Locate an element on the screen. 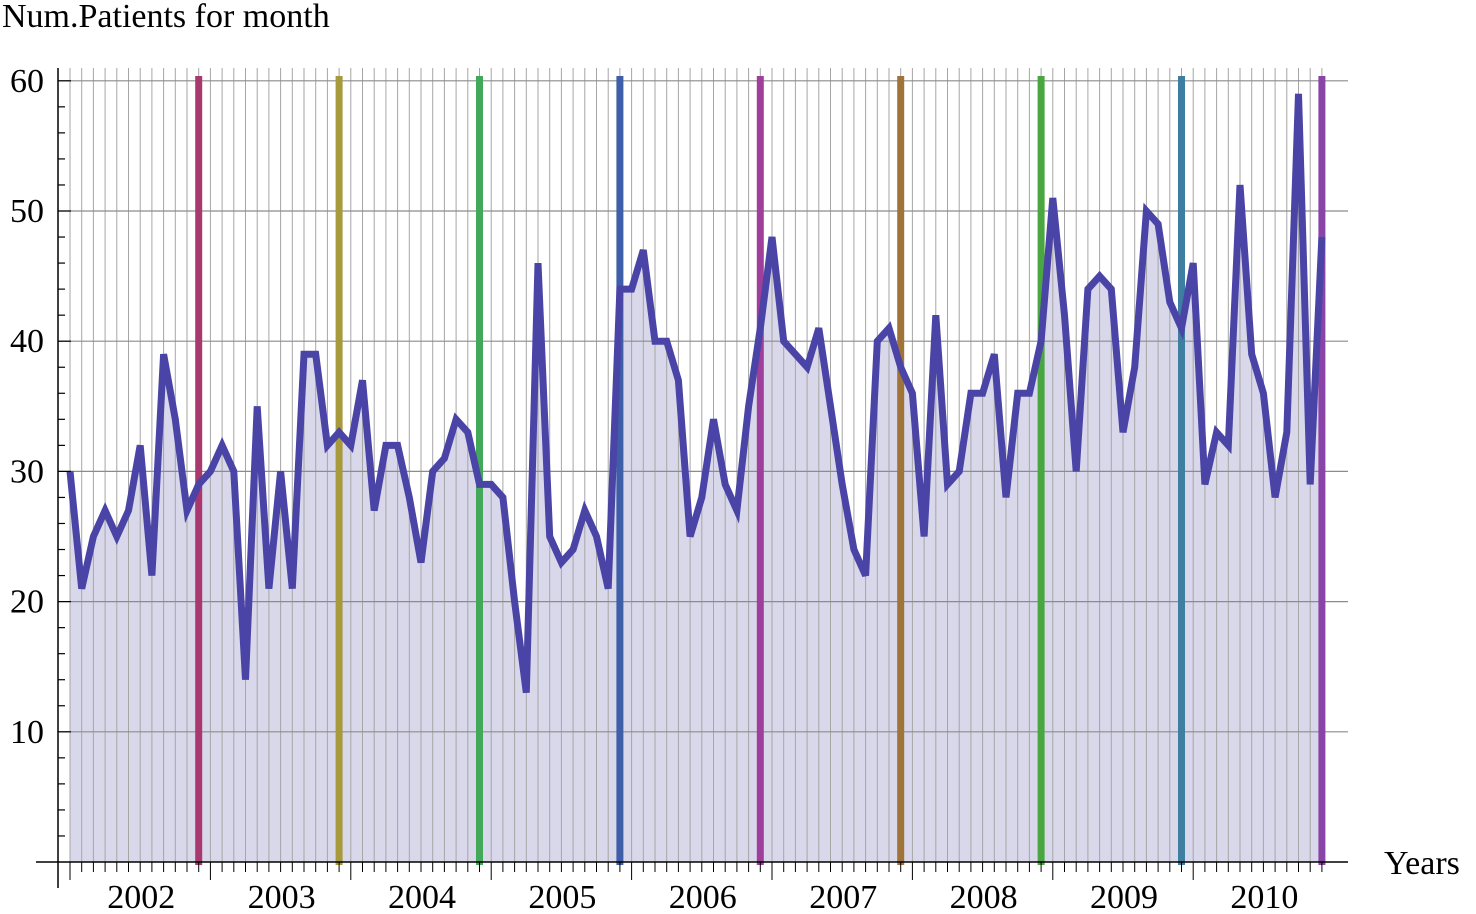 This screenshot has width=1476, height=914. y-tick-label: 30 is located at coordinates (27, 471).